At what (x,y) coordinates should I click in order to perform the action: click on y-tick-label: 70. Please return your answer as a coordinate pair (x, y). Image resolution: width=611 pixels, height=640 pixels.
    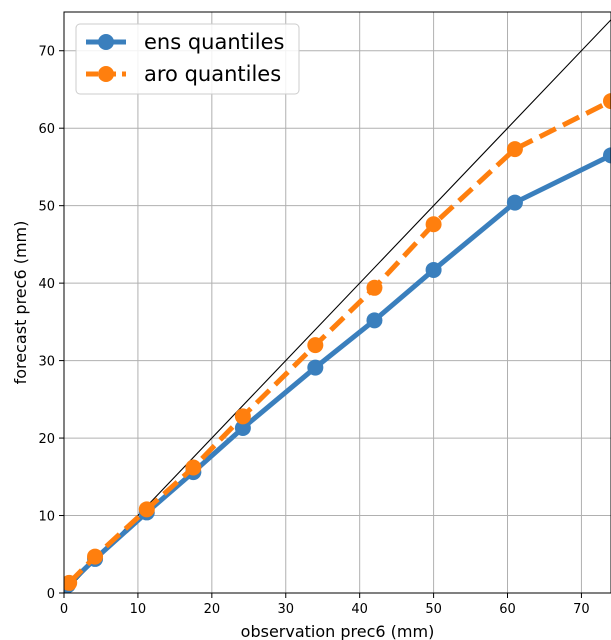
    Looking at the image, I should click on (46, 52).